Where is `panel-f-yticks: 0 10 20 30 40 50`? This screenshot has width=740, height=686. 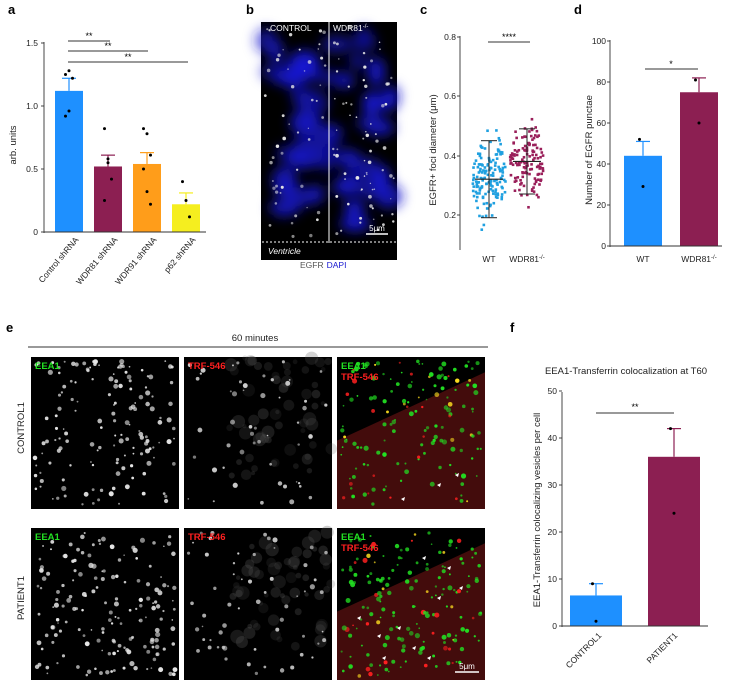
panel-f-yticks: 0 10 20 30 40 50 is located at coordinates (555, 508).